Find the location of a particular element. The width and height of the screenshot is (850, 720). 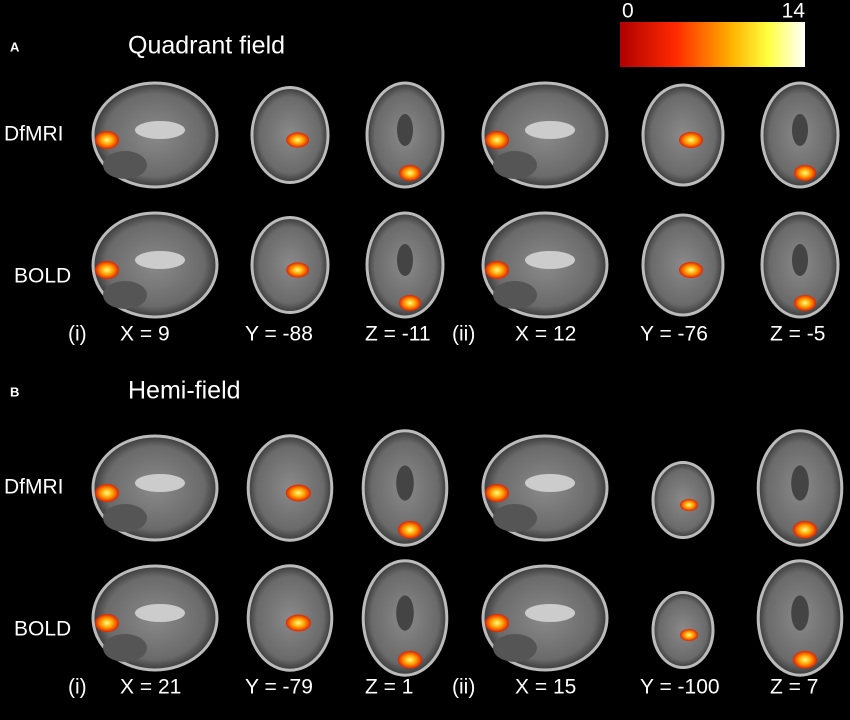

slice-coordinate: Z = 7 is located at coordinates (794, 687).